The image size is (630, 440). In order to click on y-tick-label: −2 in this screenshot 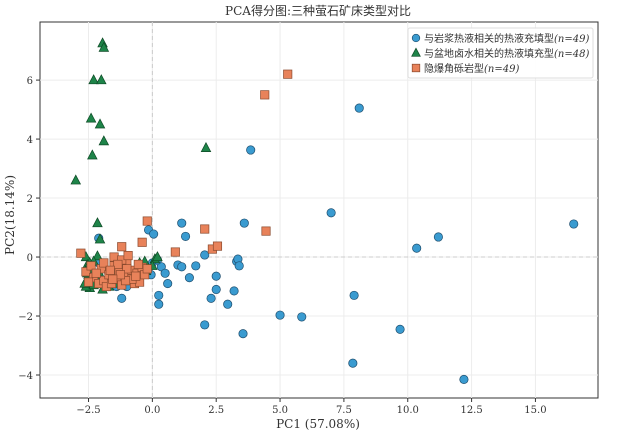, I will do `click(25, 317)`.